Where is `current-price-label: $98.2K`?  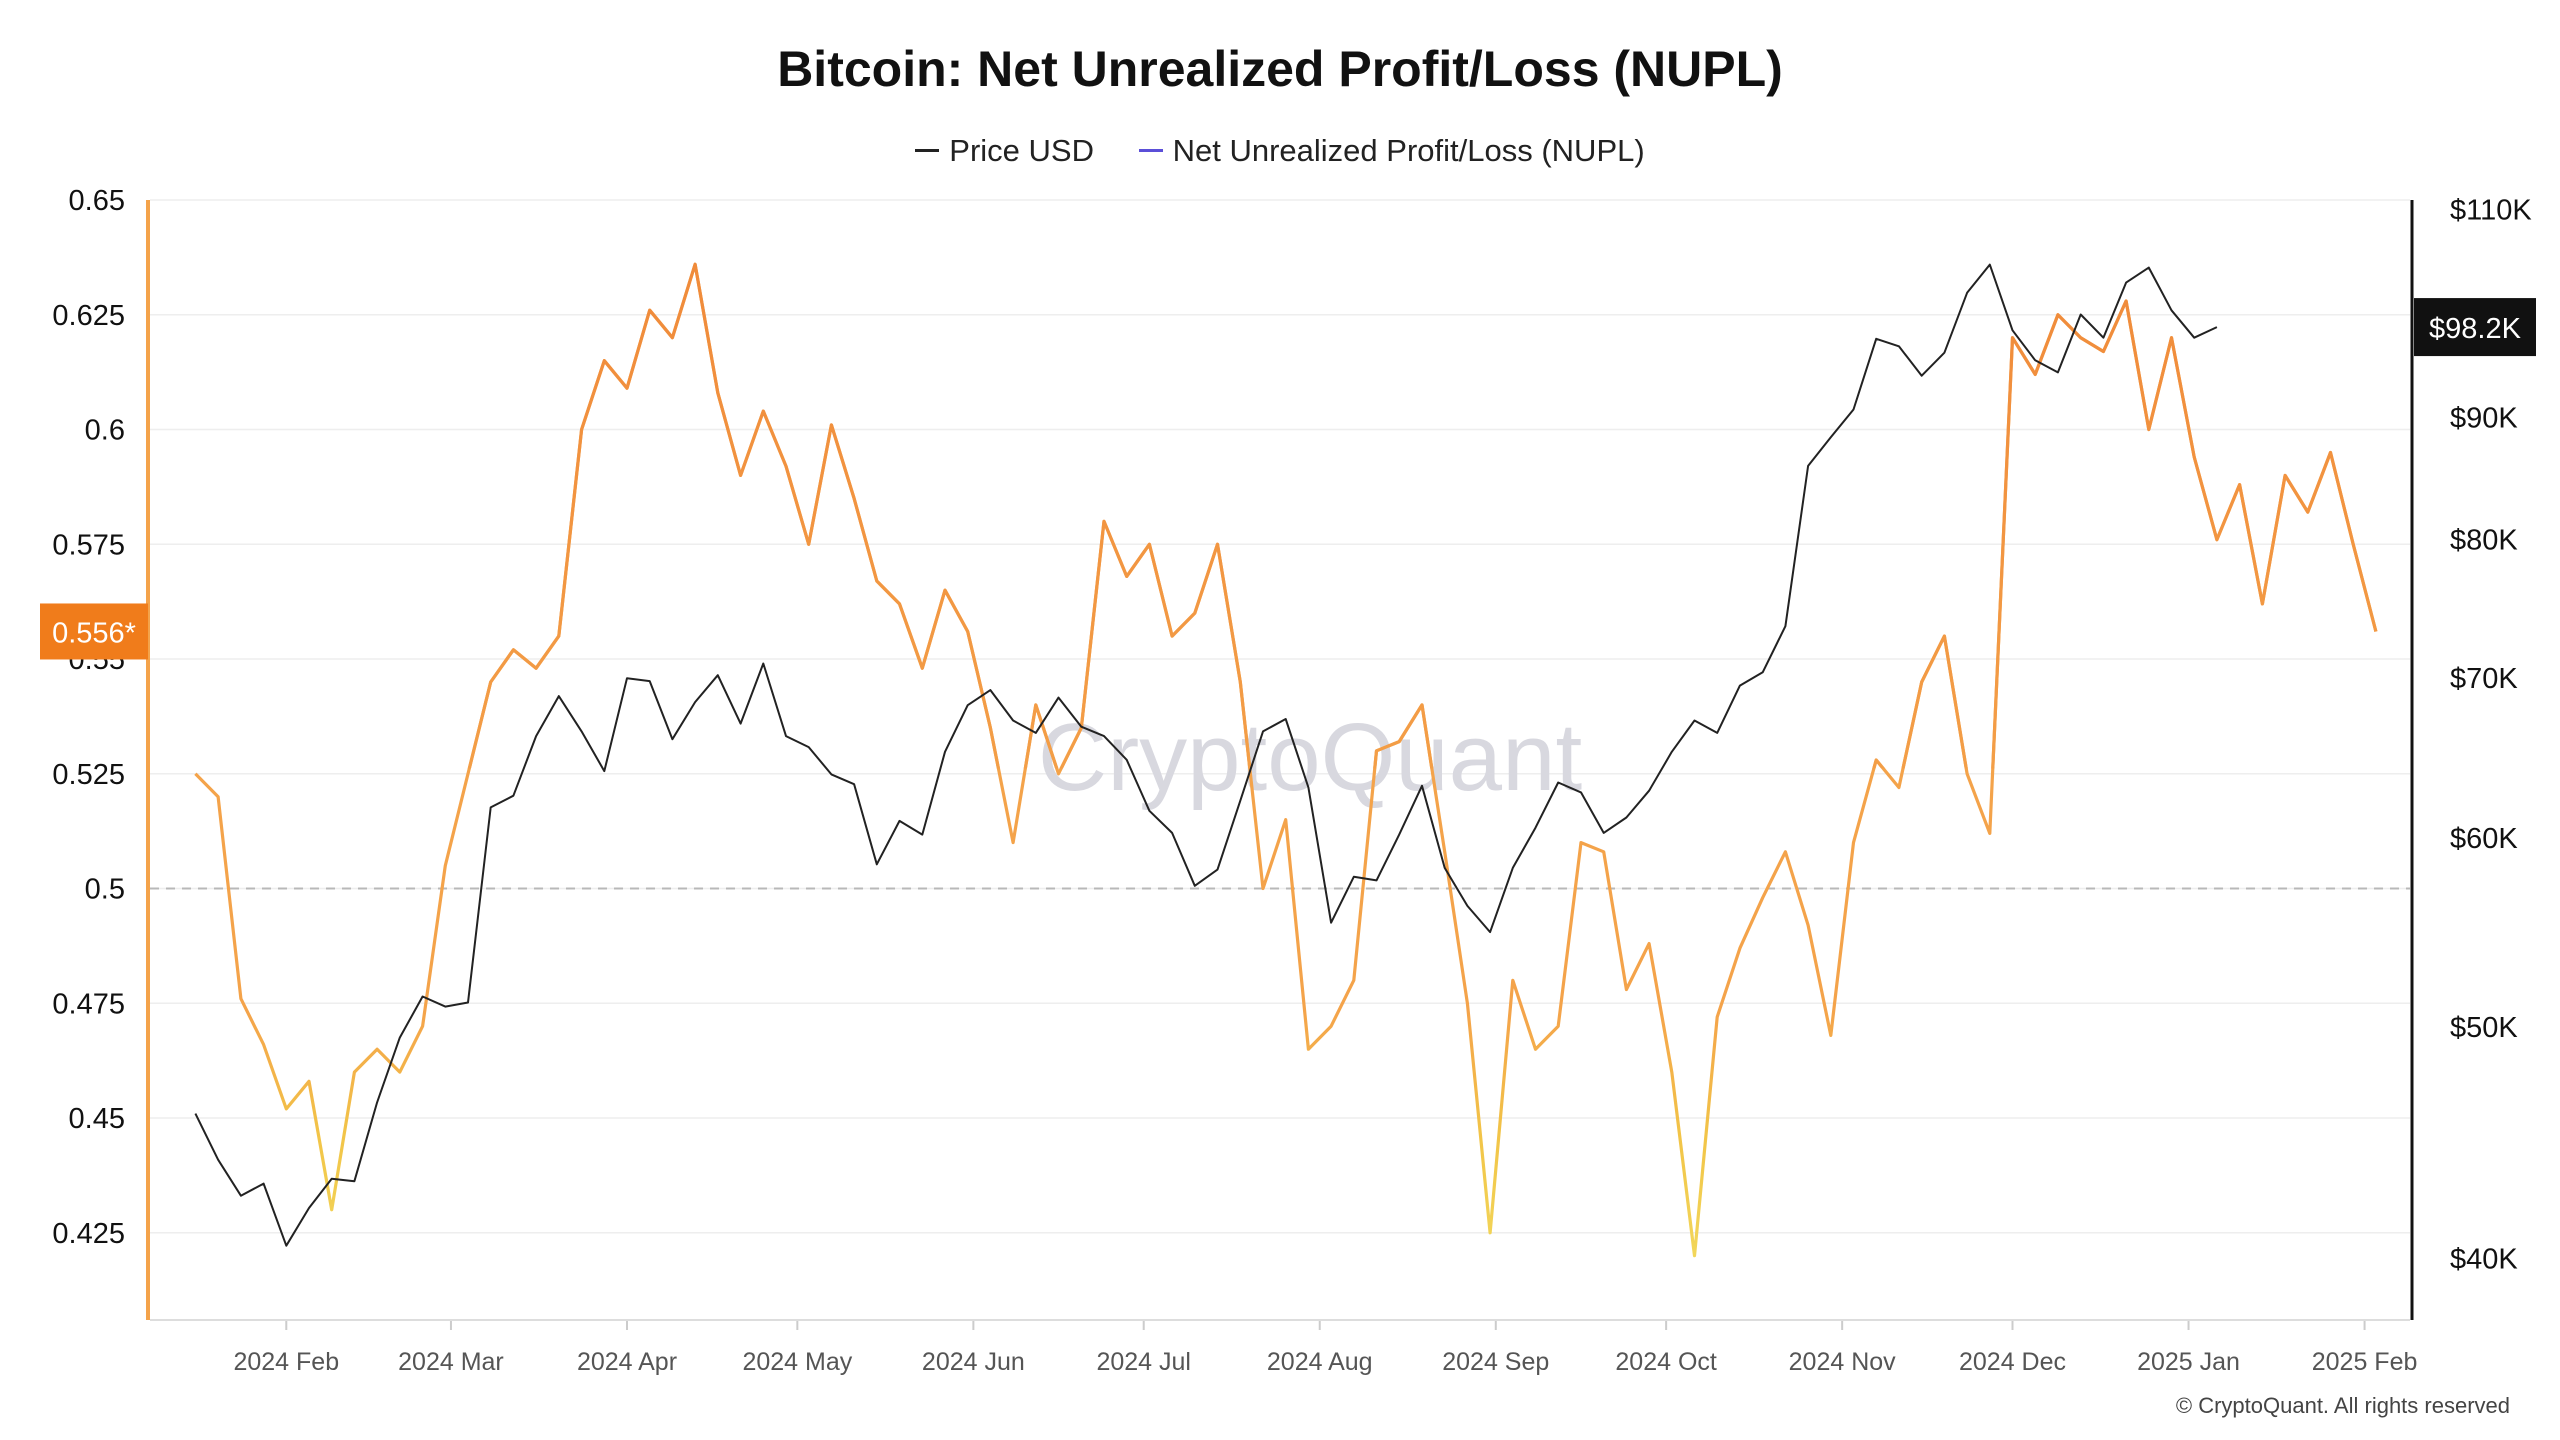 current-price-label: $98.2K is located at coordinates (2475, 329).